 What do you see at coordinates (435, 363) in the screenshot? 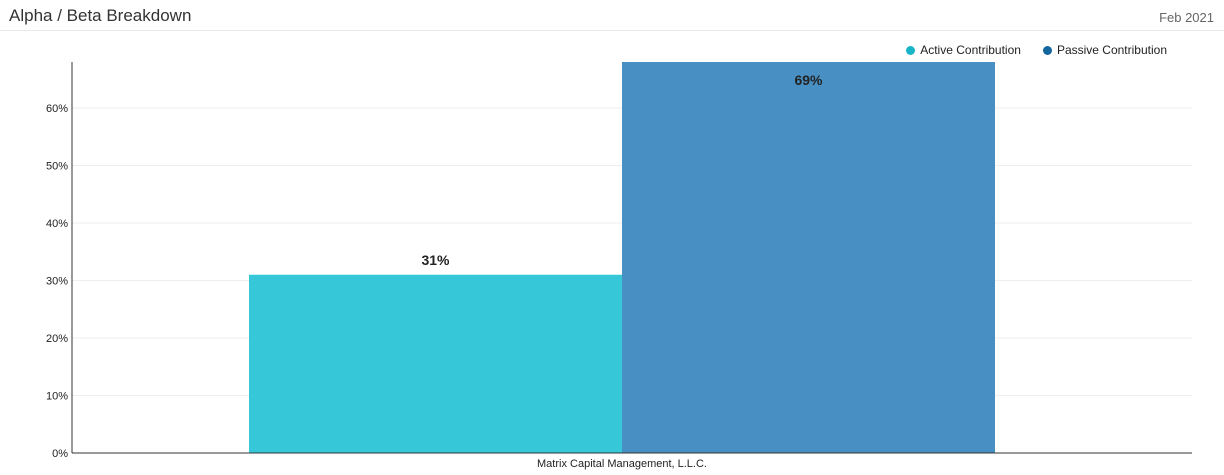
I see `bar-active-contribution` at bounding box center [435, 363].